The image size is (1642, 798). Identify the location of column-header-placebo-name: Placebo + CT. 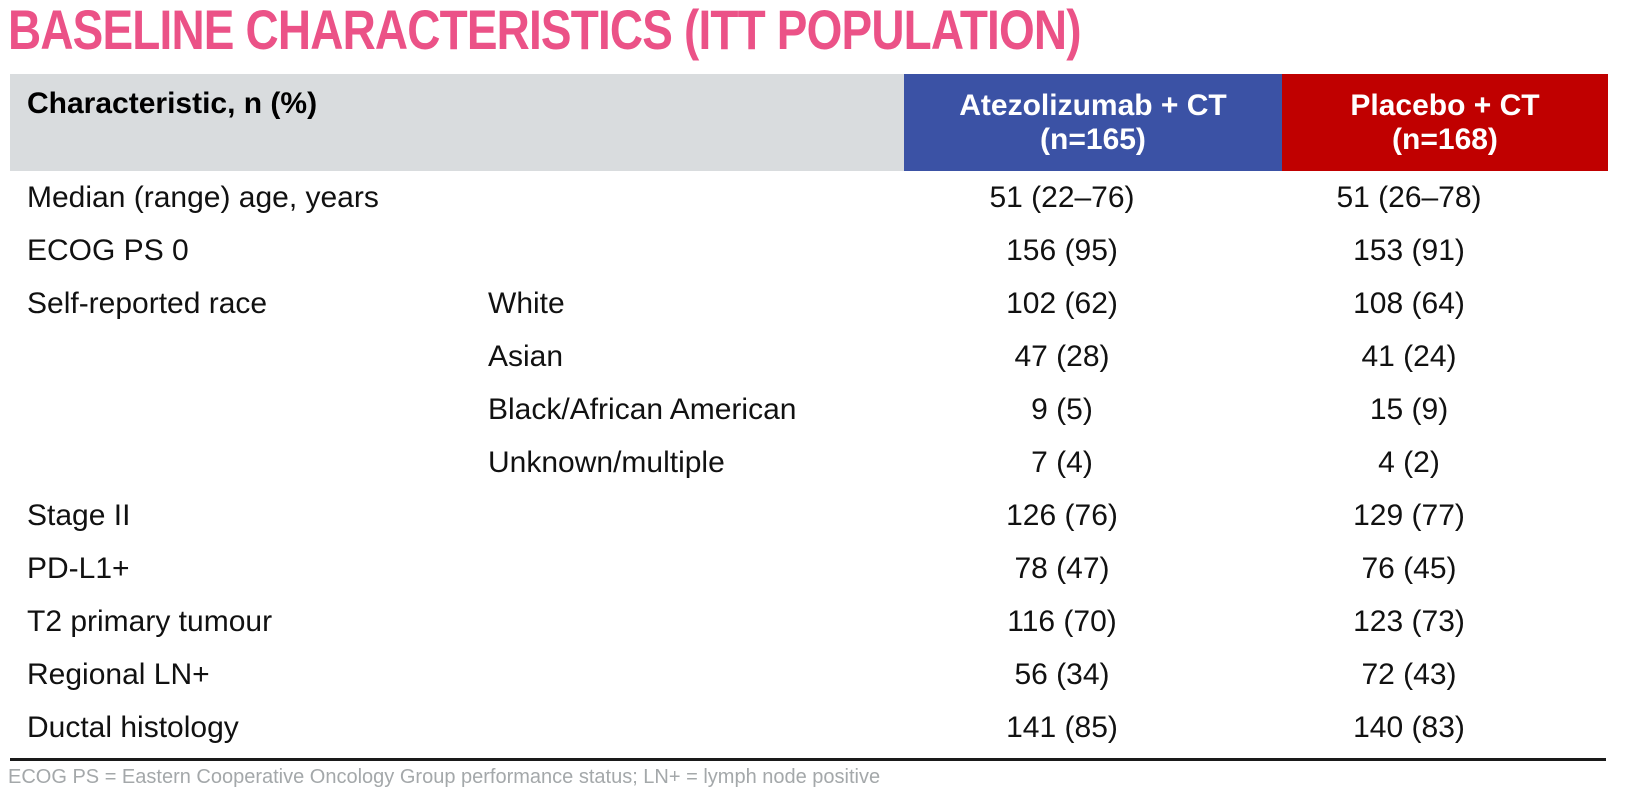
(1445, 105).